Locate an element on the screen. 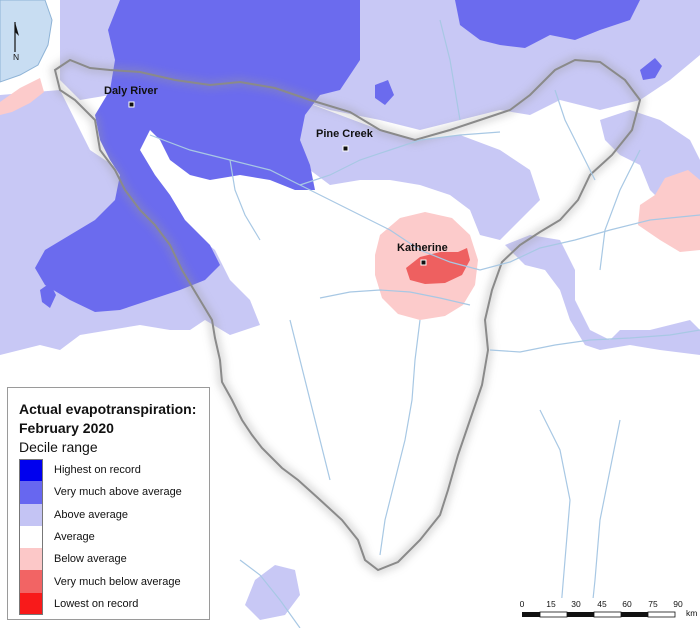  town-label: Daly River is located at coordinates (131, 91).